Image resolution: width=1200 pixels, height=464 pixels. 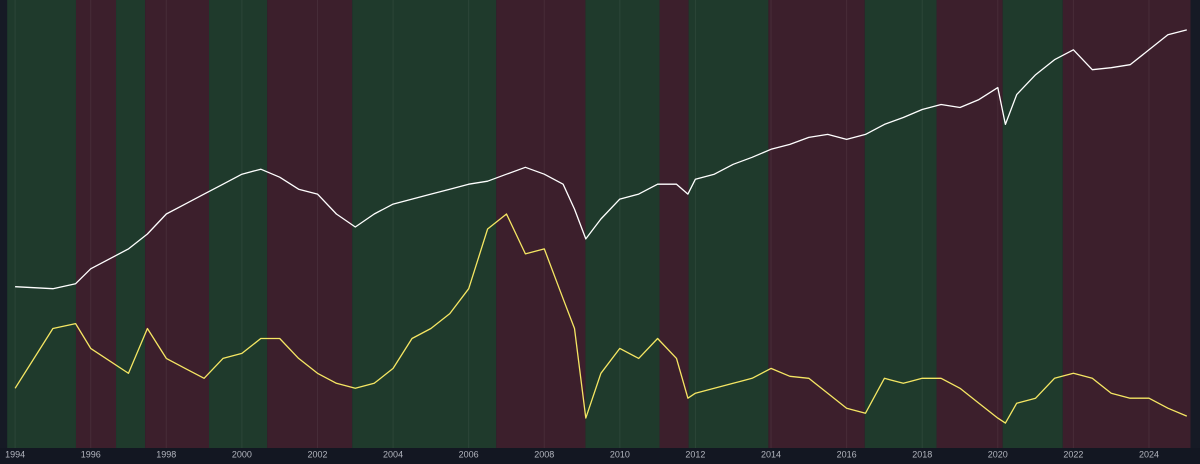 What do you see at coordinates (544, 454) in the screenshot?
I see `x-tick-label: 2008` at bounding box center [544, 454].